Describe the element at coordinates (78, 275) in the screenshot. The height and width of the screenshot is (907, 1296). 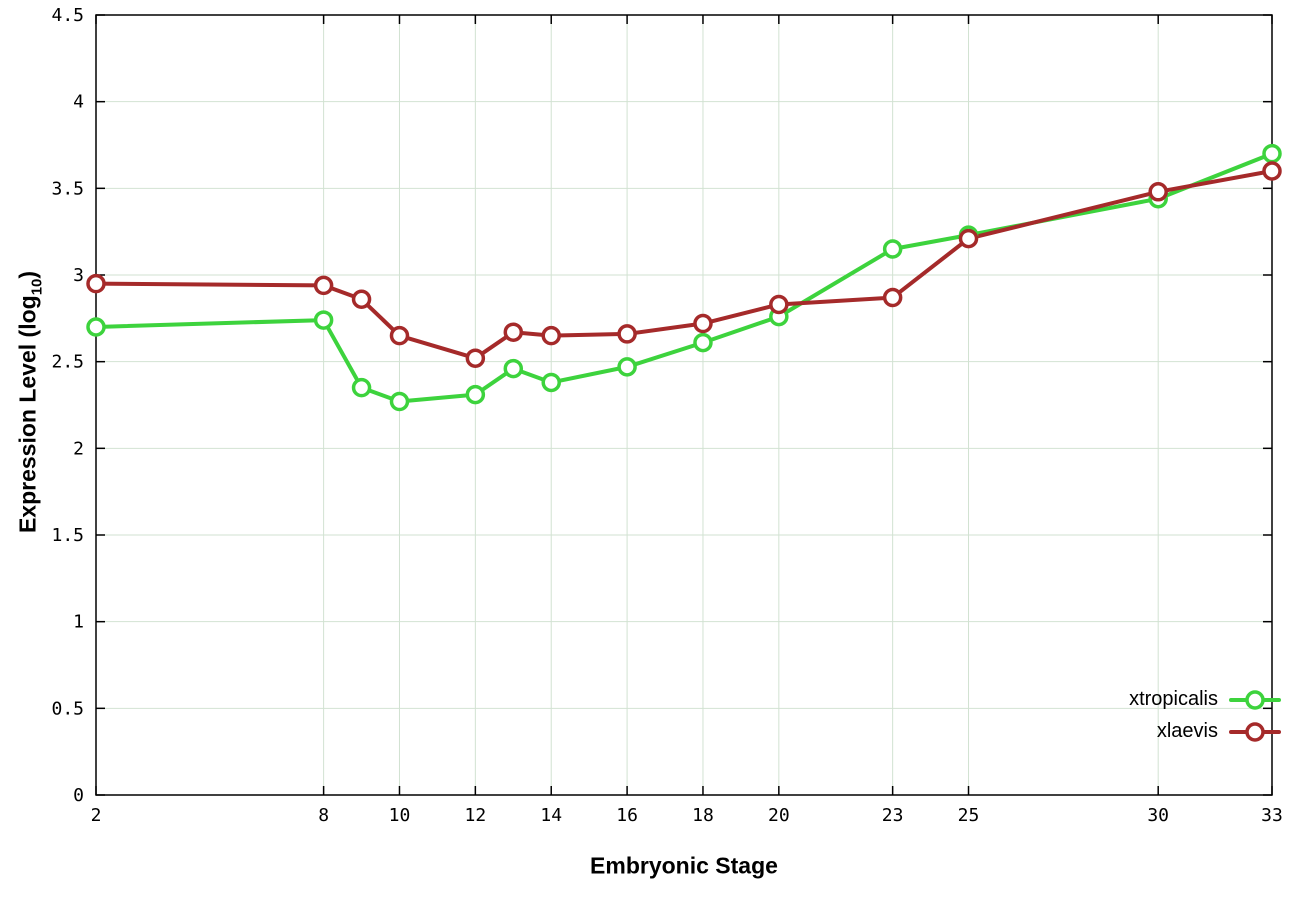
I see `y-tick-label: 3` at that location.